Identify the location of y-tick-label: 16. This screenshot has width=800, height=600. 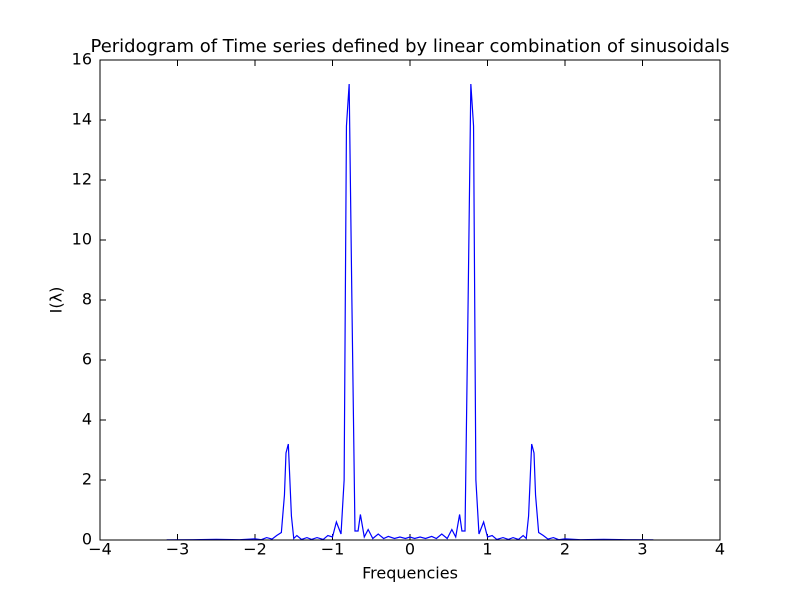
(82, 59).